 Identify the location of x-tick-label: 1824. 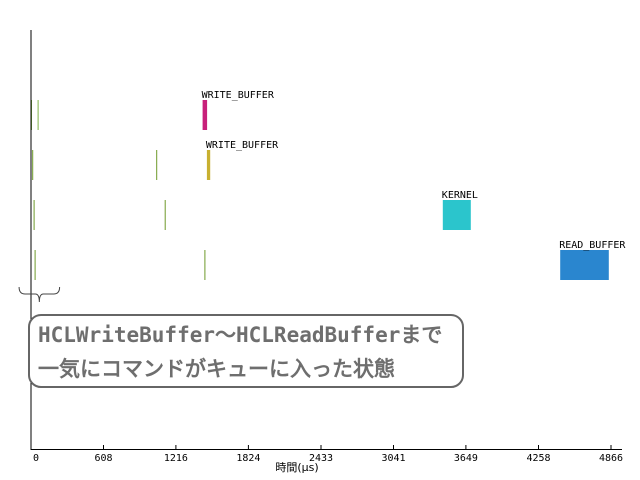
(248, 458).